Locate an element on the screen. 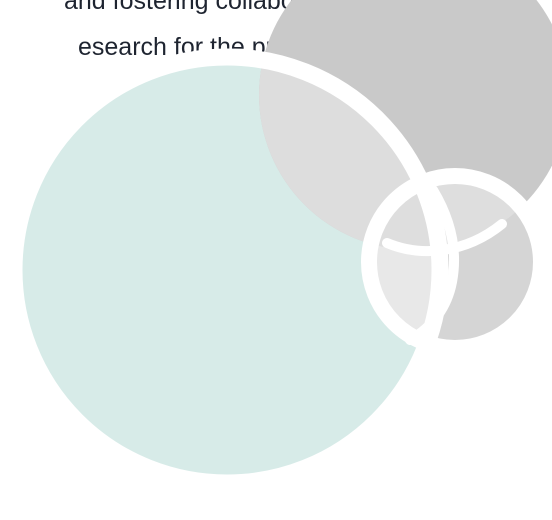  upper-overlap-region is located at coordinates (455, 213).